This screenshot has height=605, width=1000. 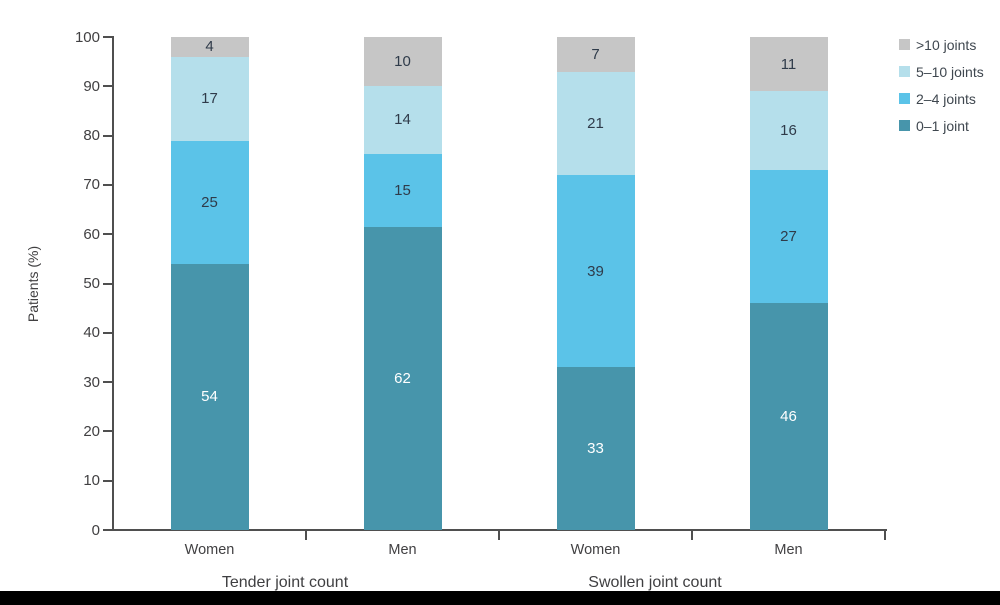 I want to click on bar-segment-value: 33, so click(x=595, y=449).